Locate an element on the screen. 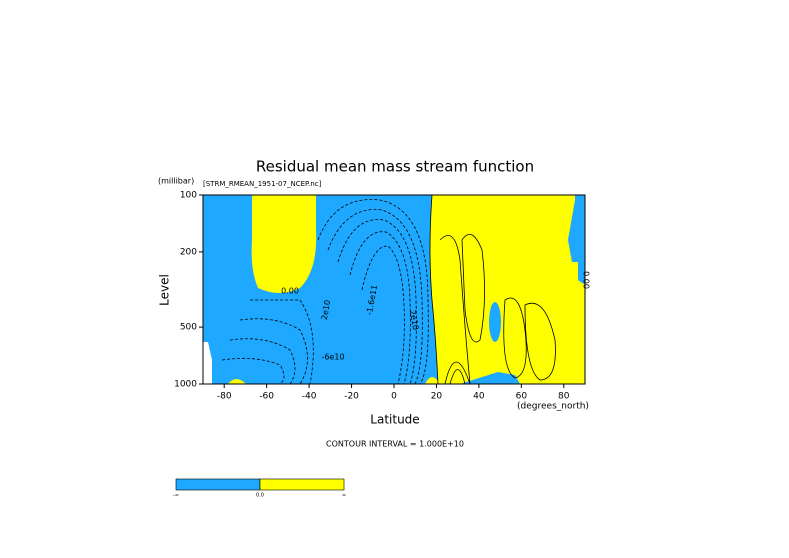  y-units: (millibar) is located at coordinates (176, 181).